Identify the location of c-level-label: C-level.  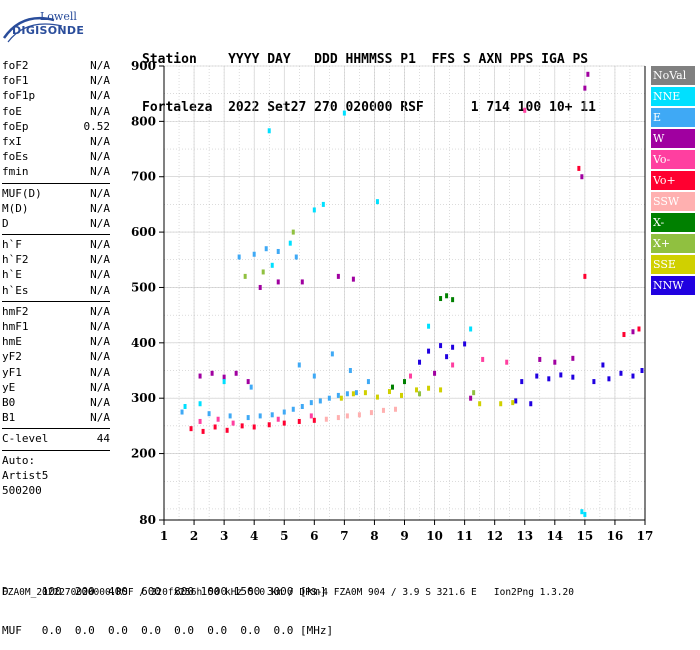
(25, 439).